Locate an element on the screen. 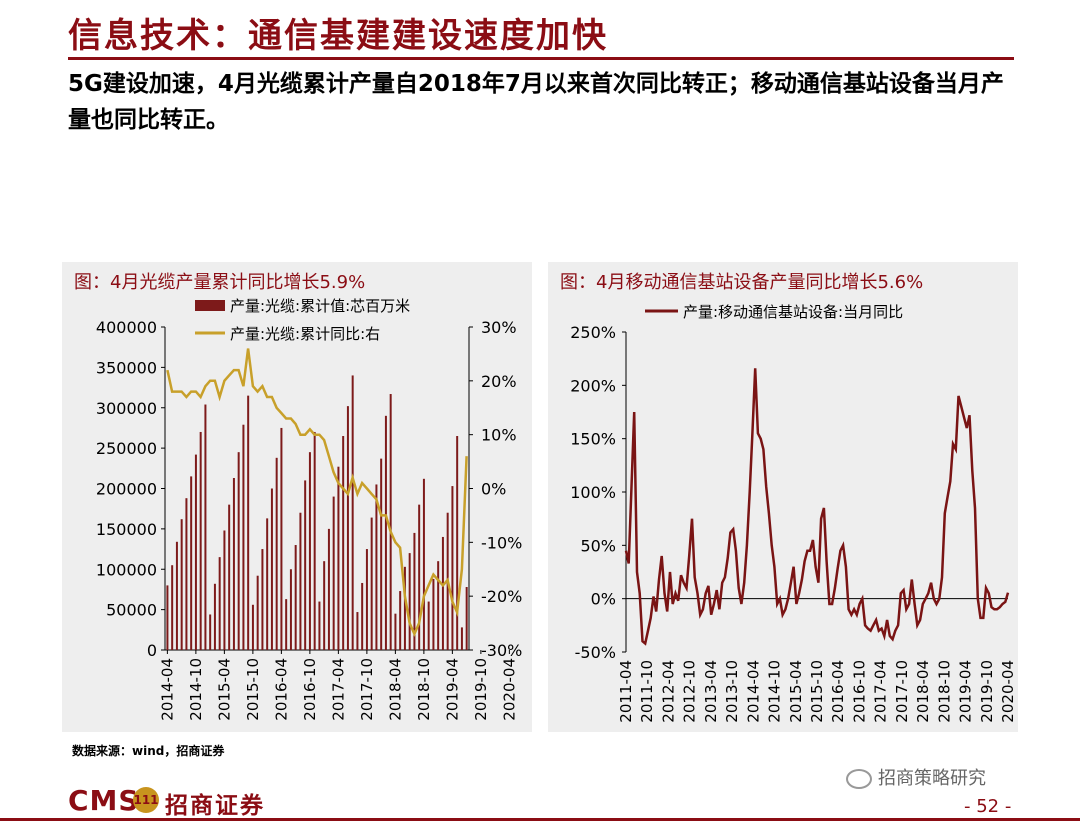 Image resolution: width=1080 pixels, height=825 pixels. x-tick-label: 2013-04 is located at coordinates (711, 691).